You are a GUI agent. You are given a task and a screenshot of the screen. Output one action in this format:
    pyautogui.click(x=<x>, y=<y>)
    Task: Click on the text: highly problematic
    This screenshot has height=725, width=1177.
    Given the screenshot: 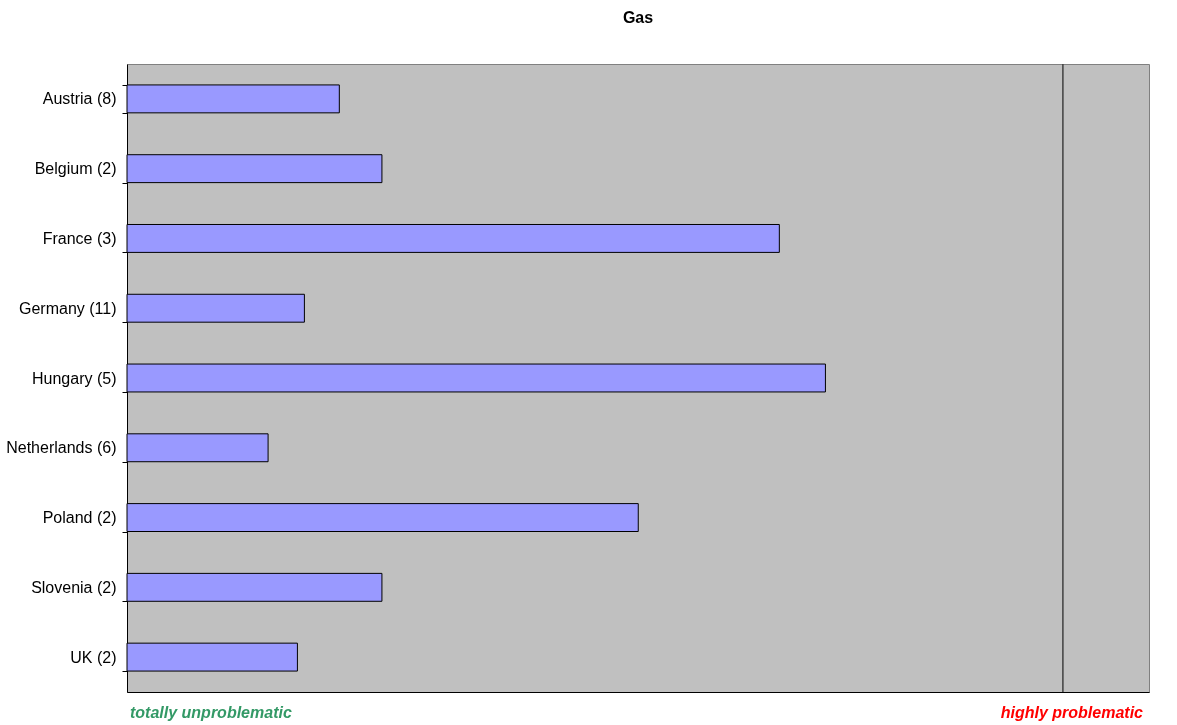 What is the action you would take?
    pyautogui.click(x=1072, y=712)
    